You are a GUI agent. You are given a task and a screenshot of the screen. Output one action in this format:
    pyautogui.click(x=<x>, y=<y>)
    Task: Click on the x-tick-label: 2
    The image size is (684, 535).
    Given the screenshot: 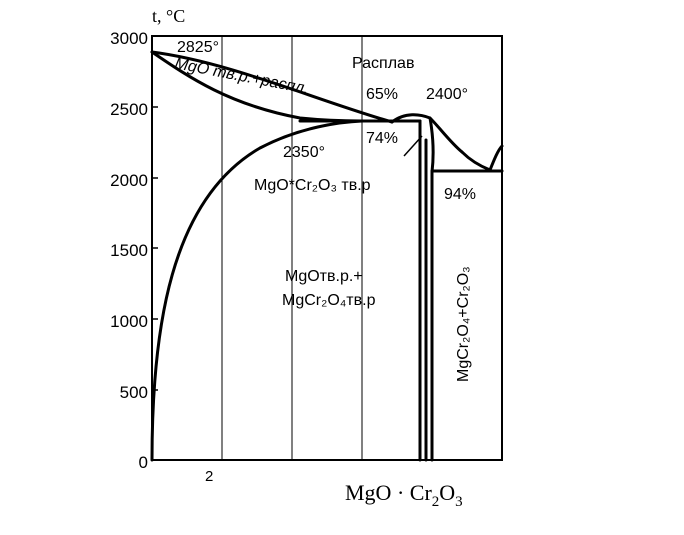 What is the action you would take?
    pyautogui.click(x=209, y=476)
    